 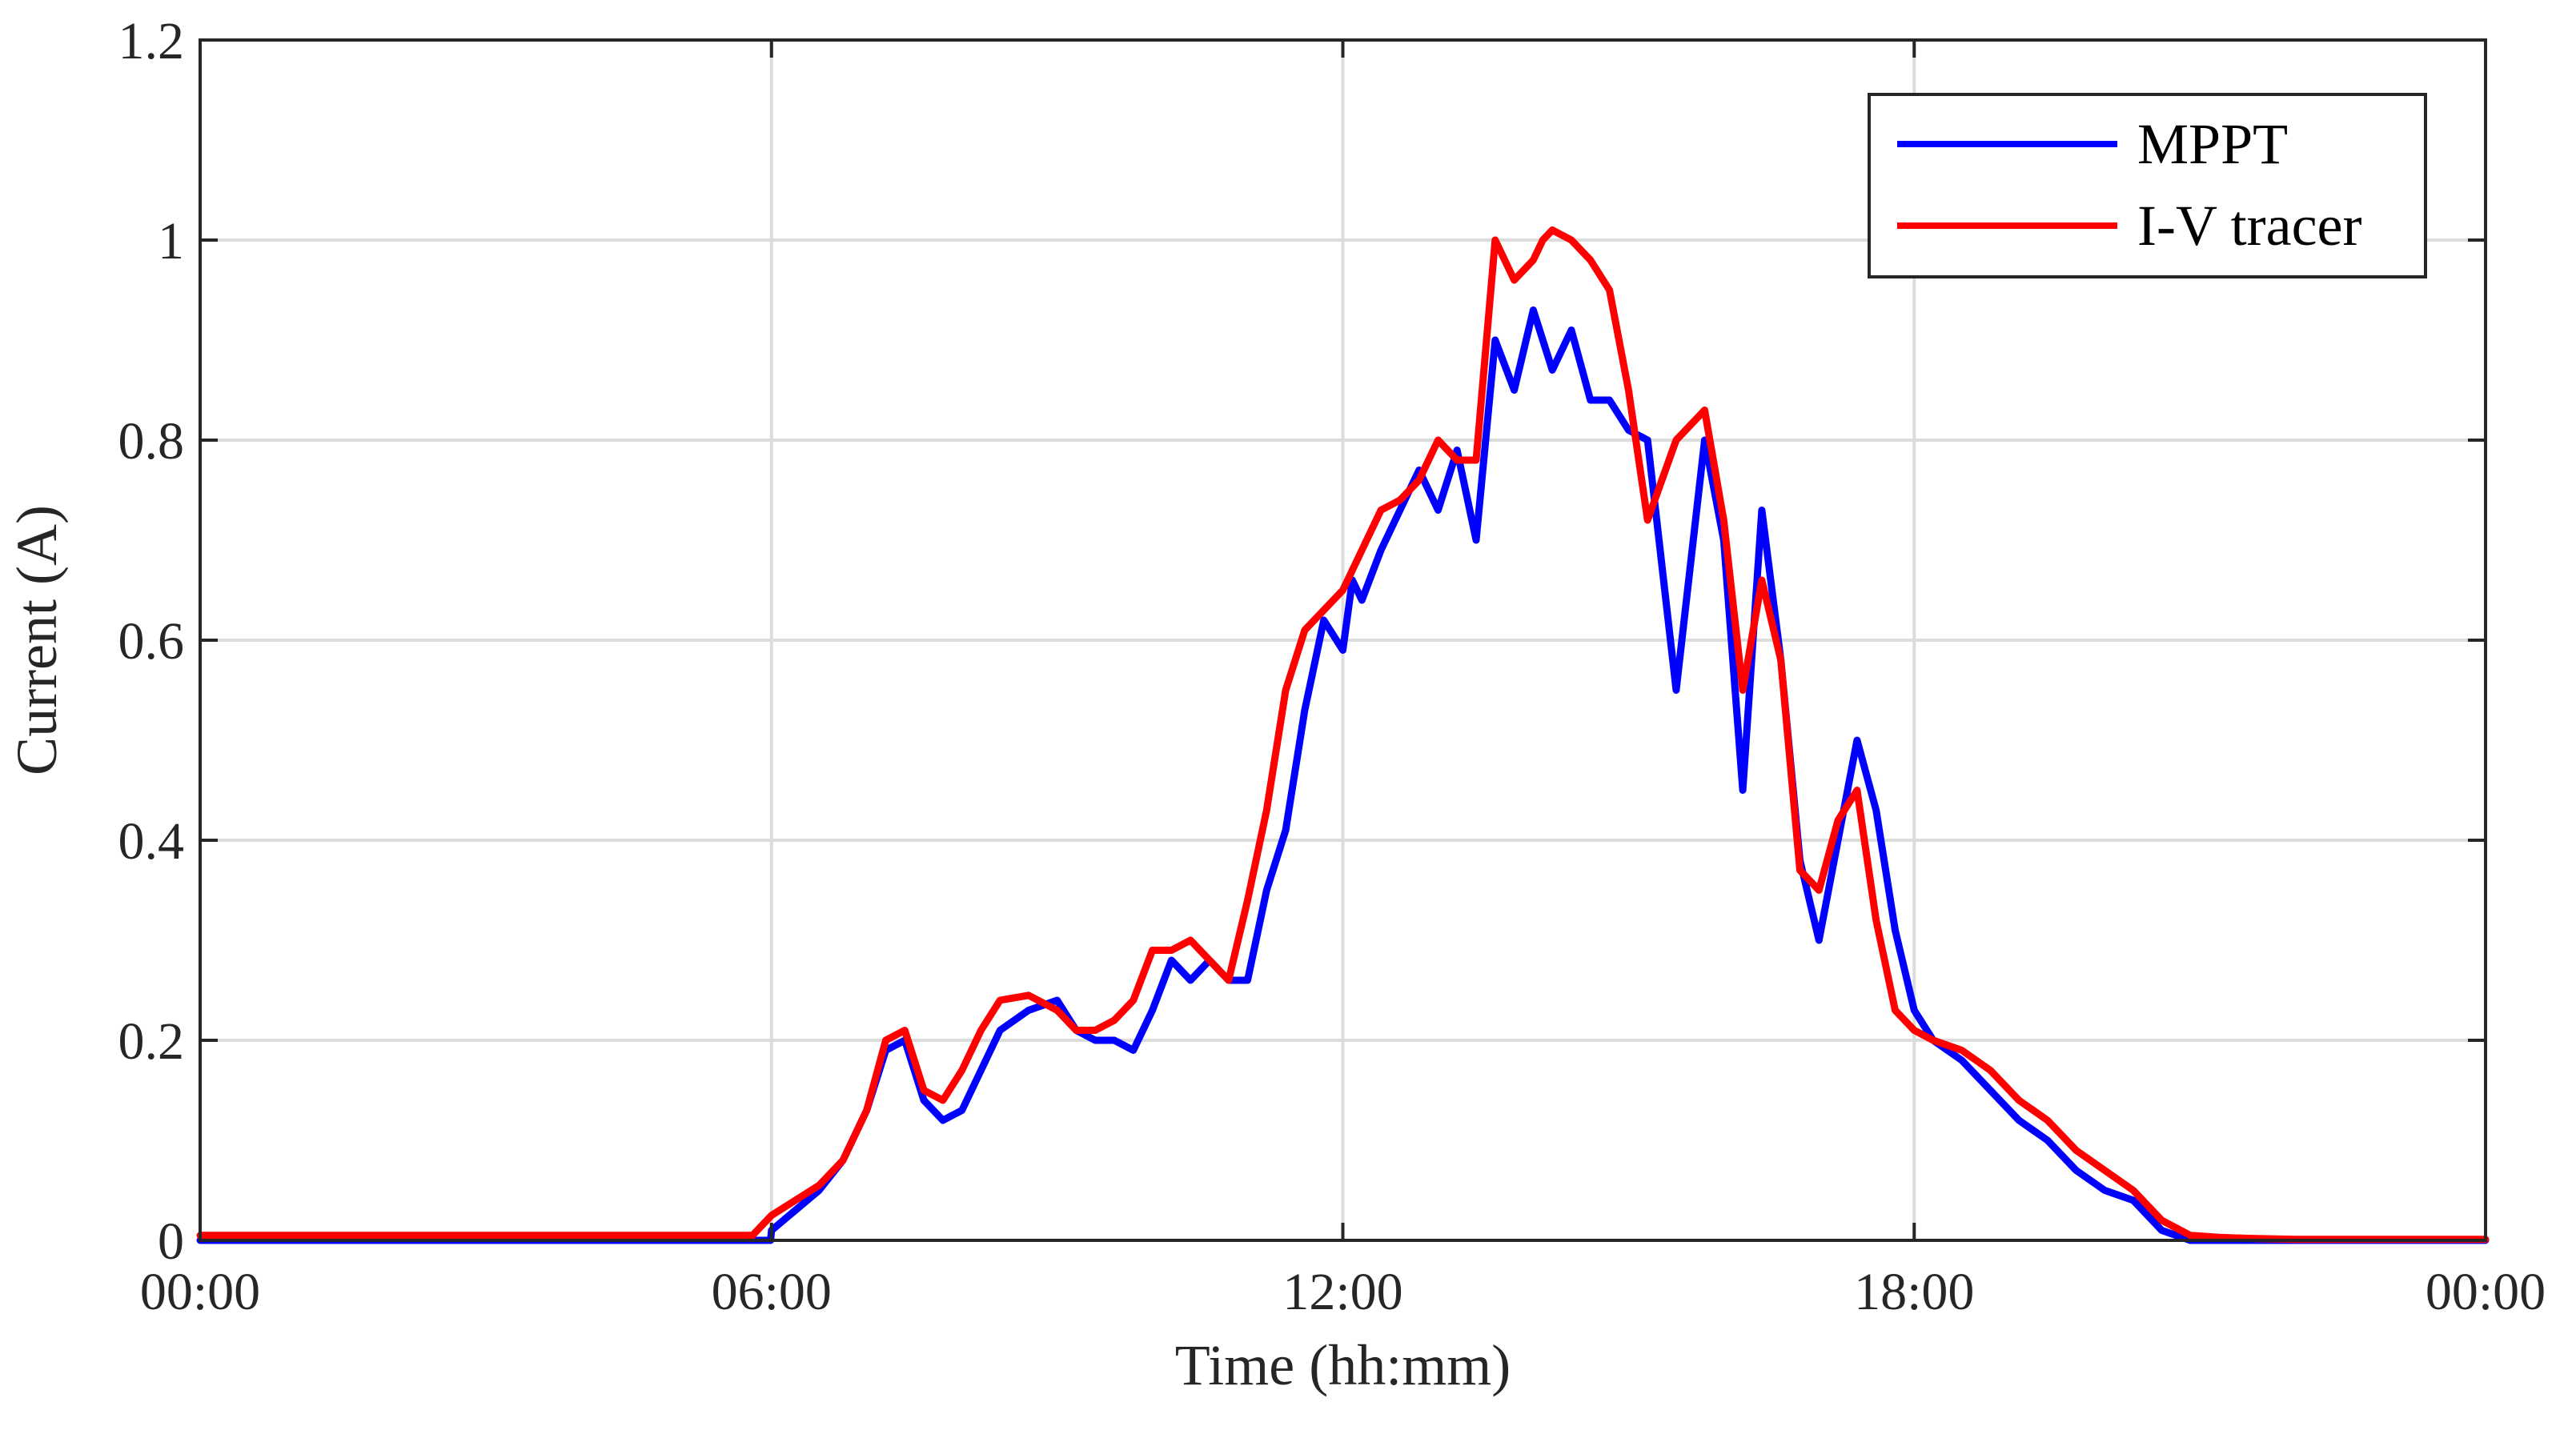 What do you see at coordinates (1342, 1292) in the screenshot?
I see `x-tick-label: 12:00` at bounding box center [1342, 1292].